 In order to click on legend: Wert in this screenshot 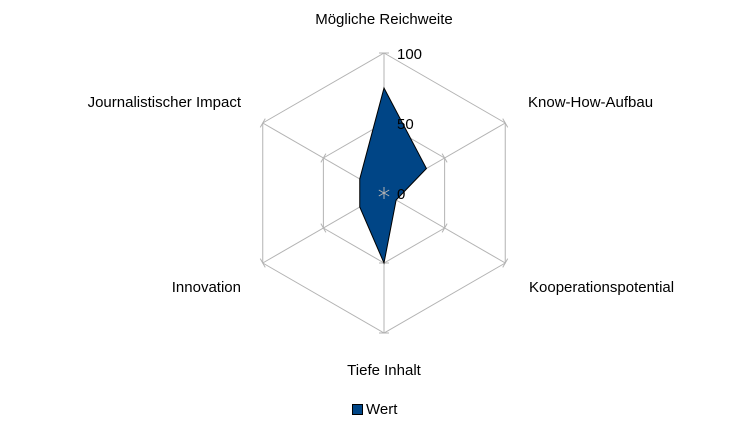, I will do `click(374, 409)`.